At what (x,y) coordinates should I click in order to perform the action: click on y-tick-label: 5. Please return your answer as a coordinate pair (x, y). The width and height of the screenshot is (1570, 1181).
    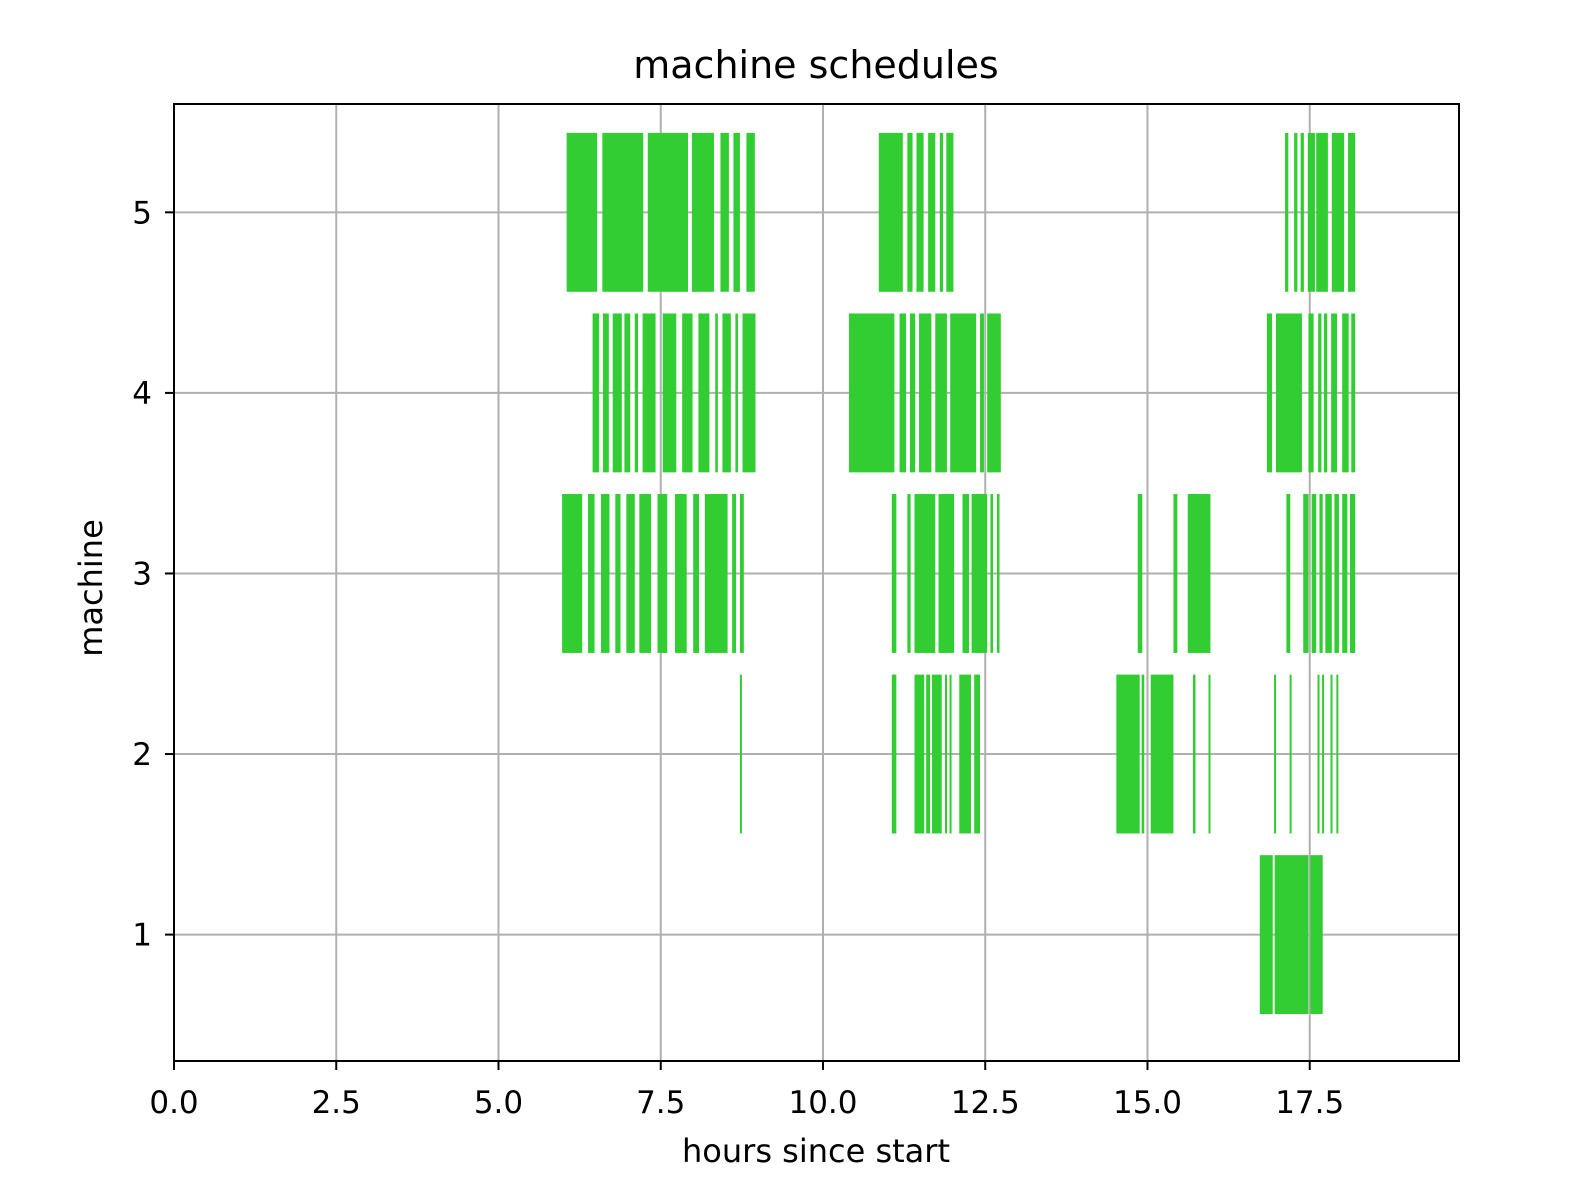
    Looking at the image, I should click on (142, 213).